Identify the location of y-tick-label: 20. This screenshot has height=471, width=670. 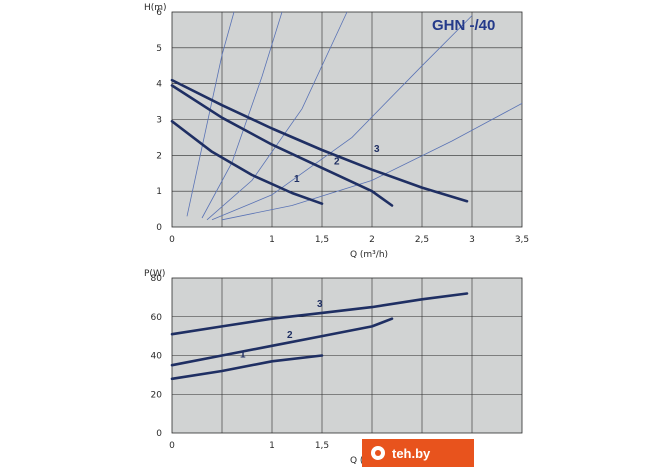
(157, 395).